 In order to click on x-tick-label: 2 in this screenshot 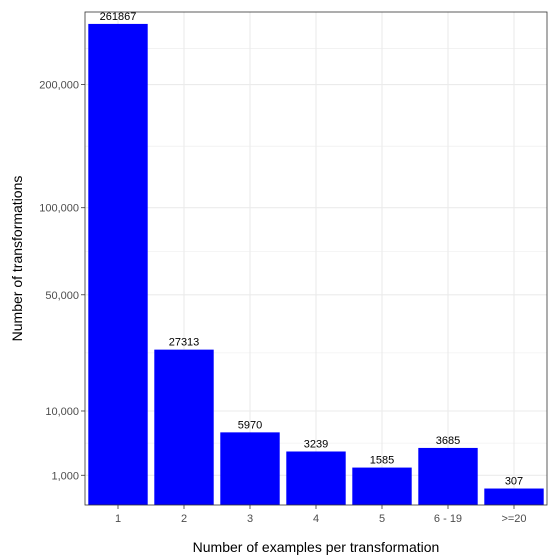, I will do `click(184, 519)`.